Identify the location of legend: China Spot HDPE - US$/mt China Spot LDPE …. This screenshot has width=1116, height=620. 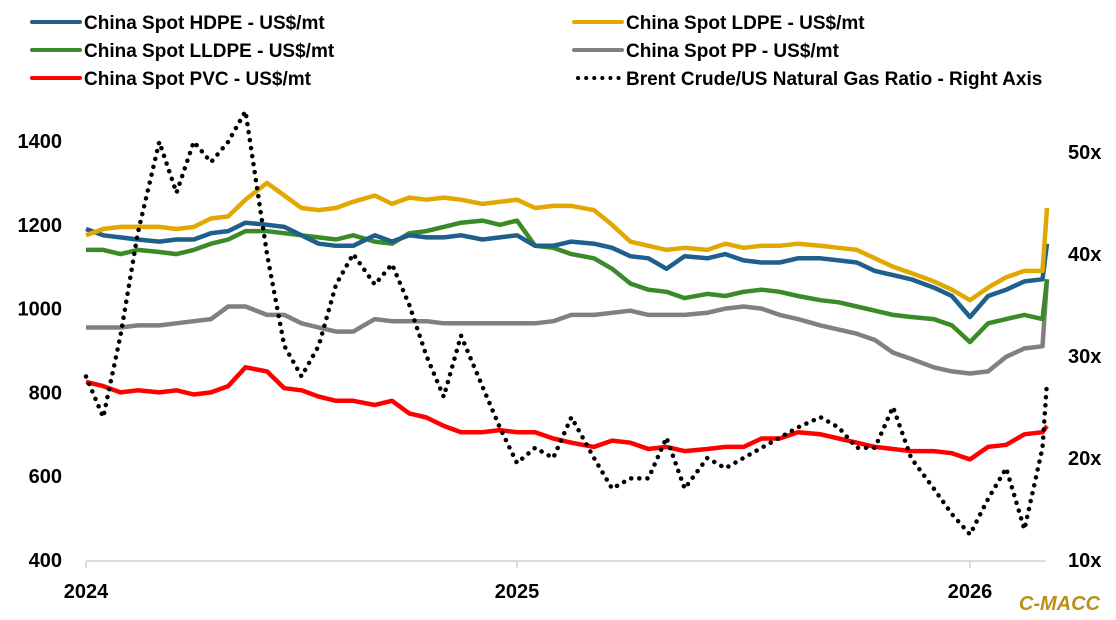
(536, 51).